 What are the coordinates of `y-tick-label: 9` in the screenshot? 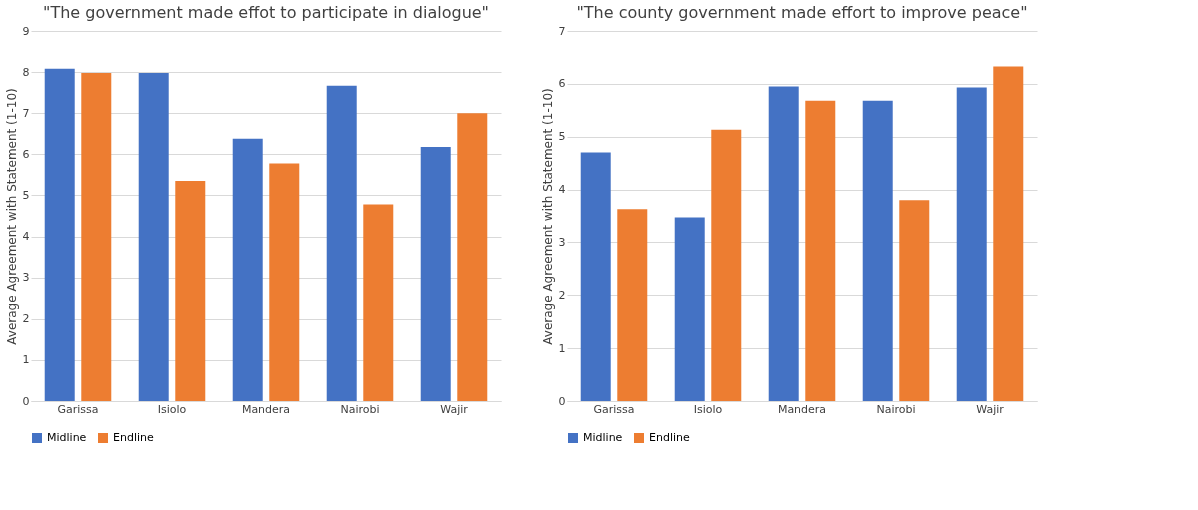 It's located at (26, 31).